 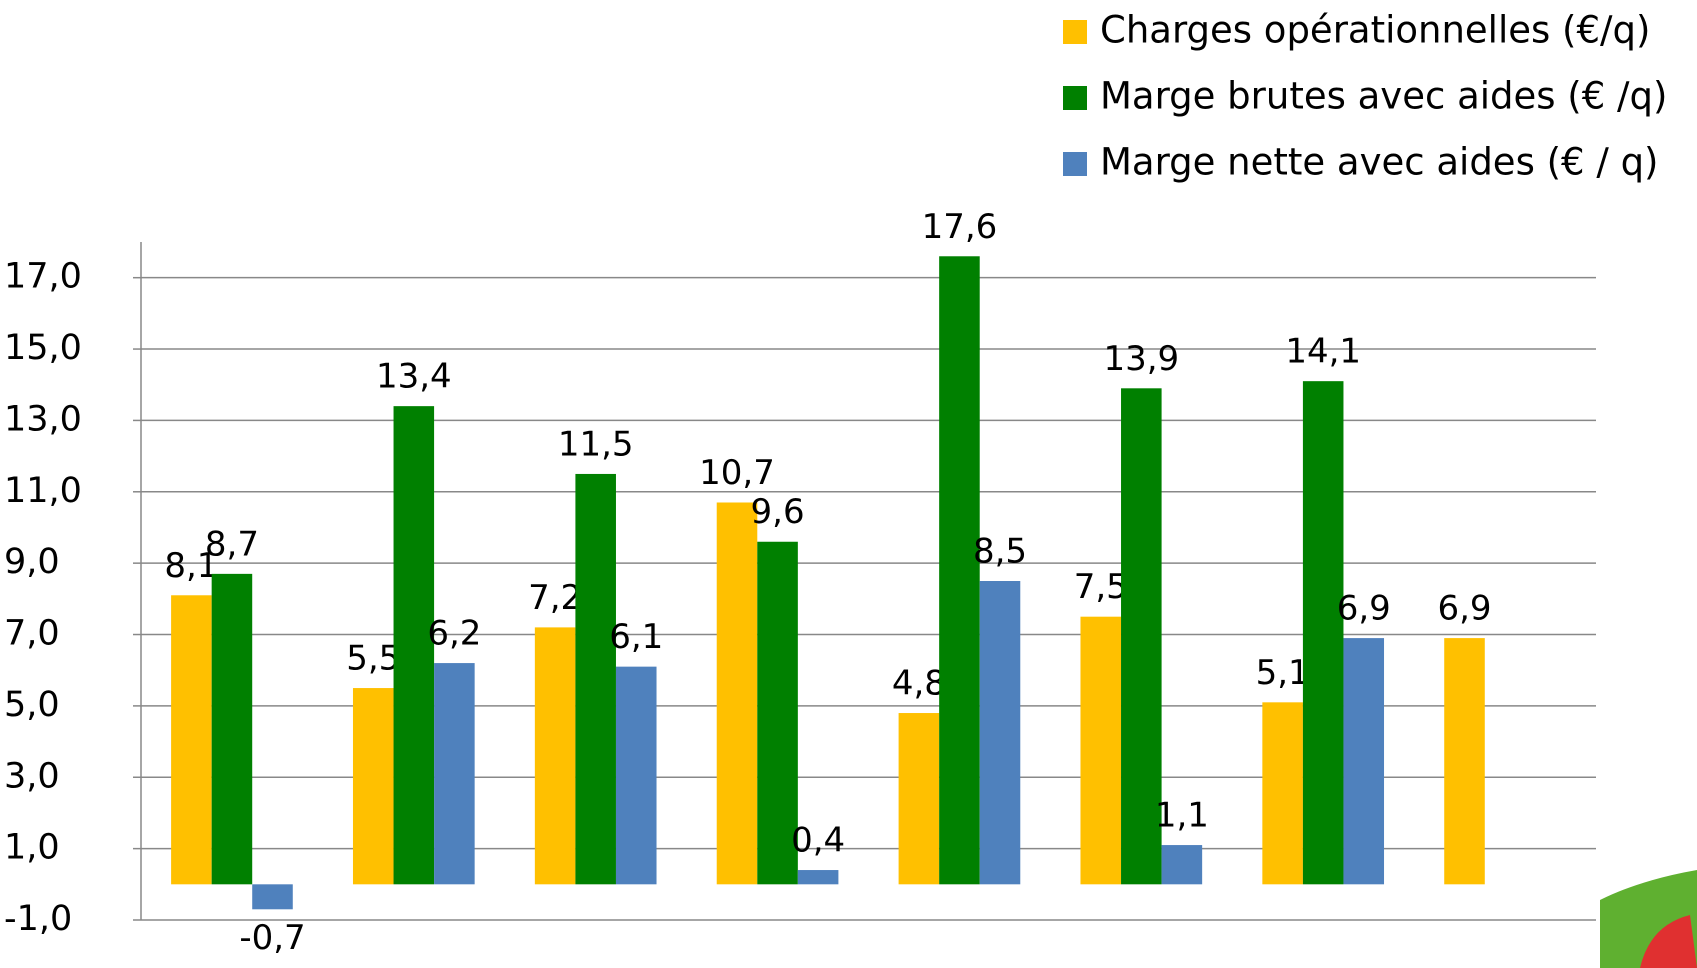 What do you see at coordinates (43, 277) in the screenshot?
I see `y-tick-label: 17,0` at bounding box center [43, 277].